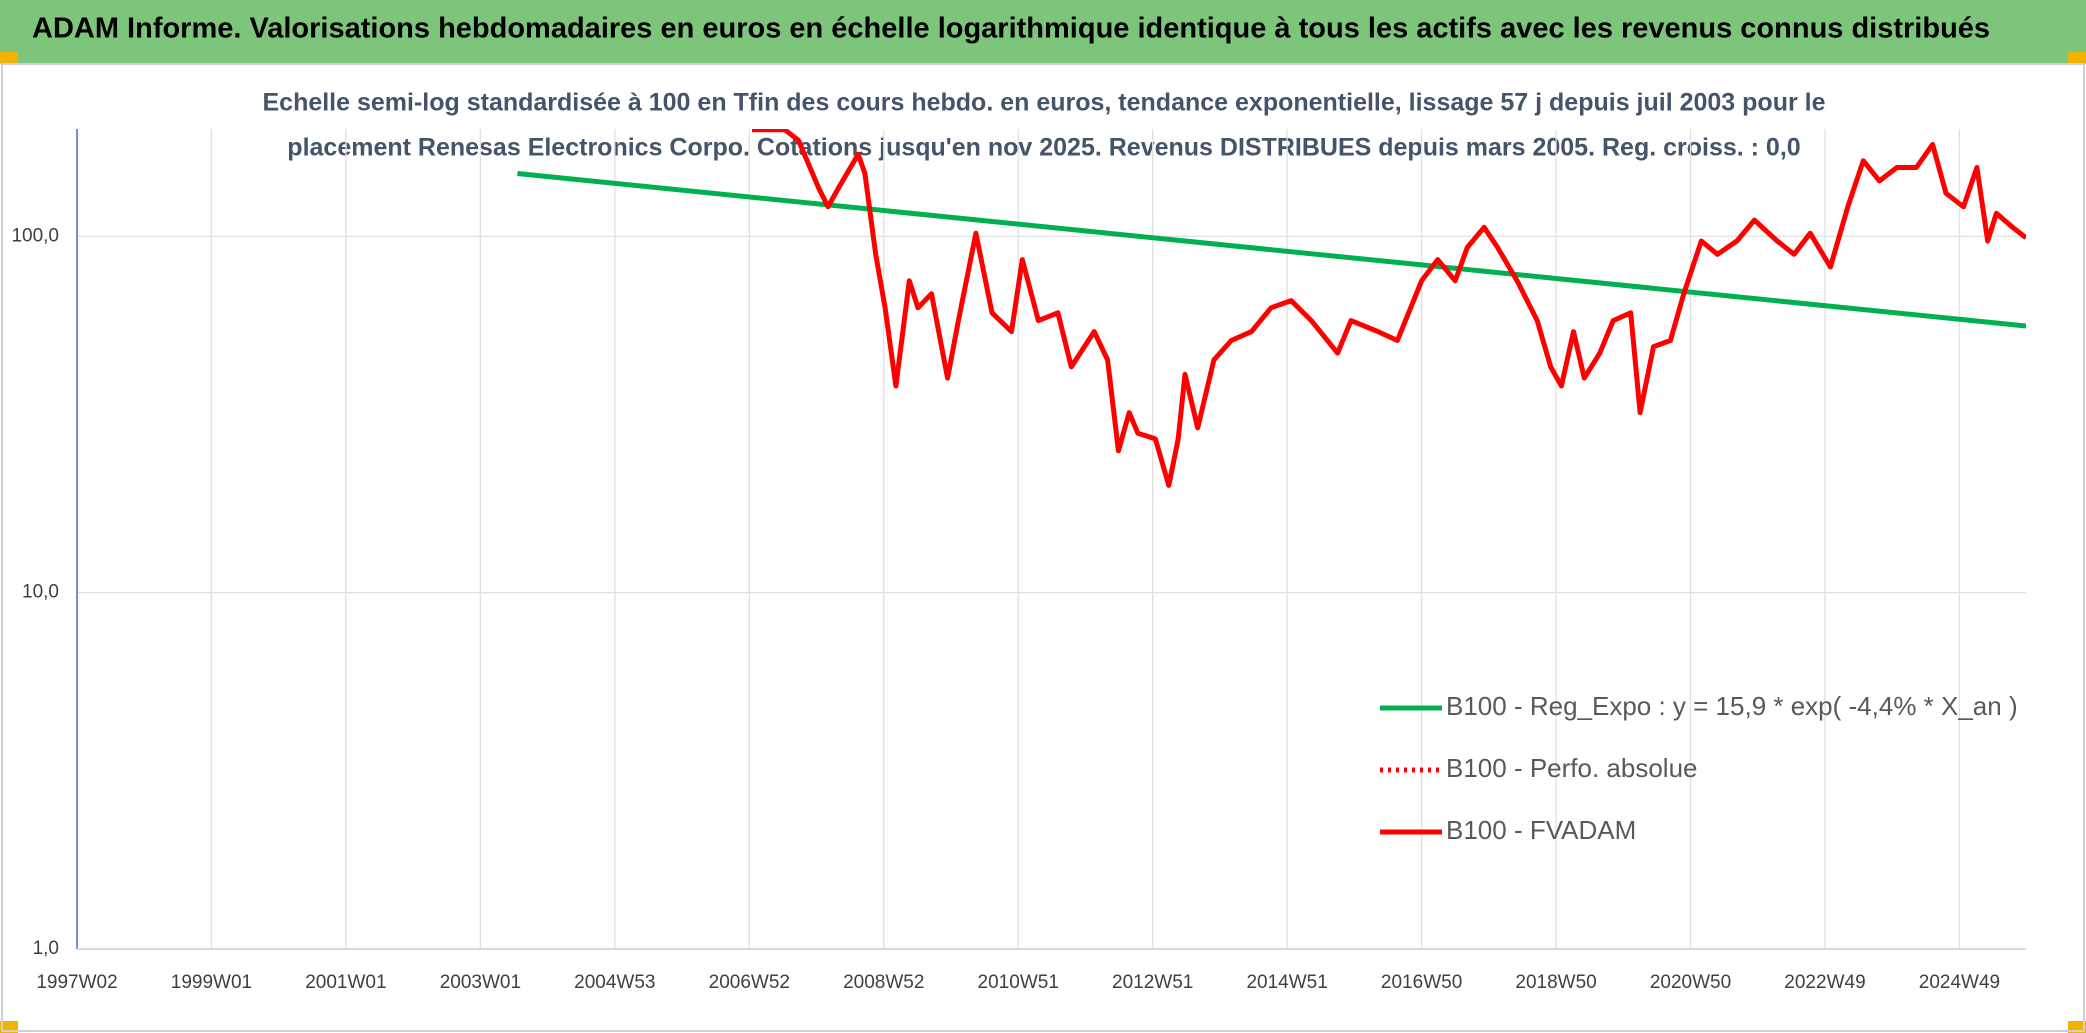 This screenshot has width=2086, height=1033. What do you see at coordinates (1271, 250) in the screenshot?
I see `series-line` at bounding box center [1271, 250].